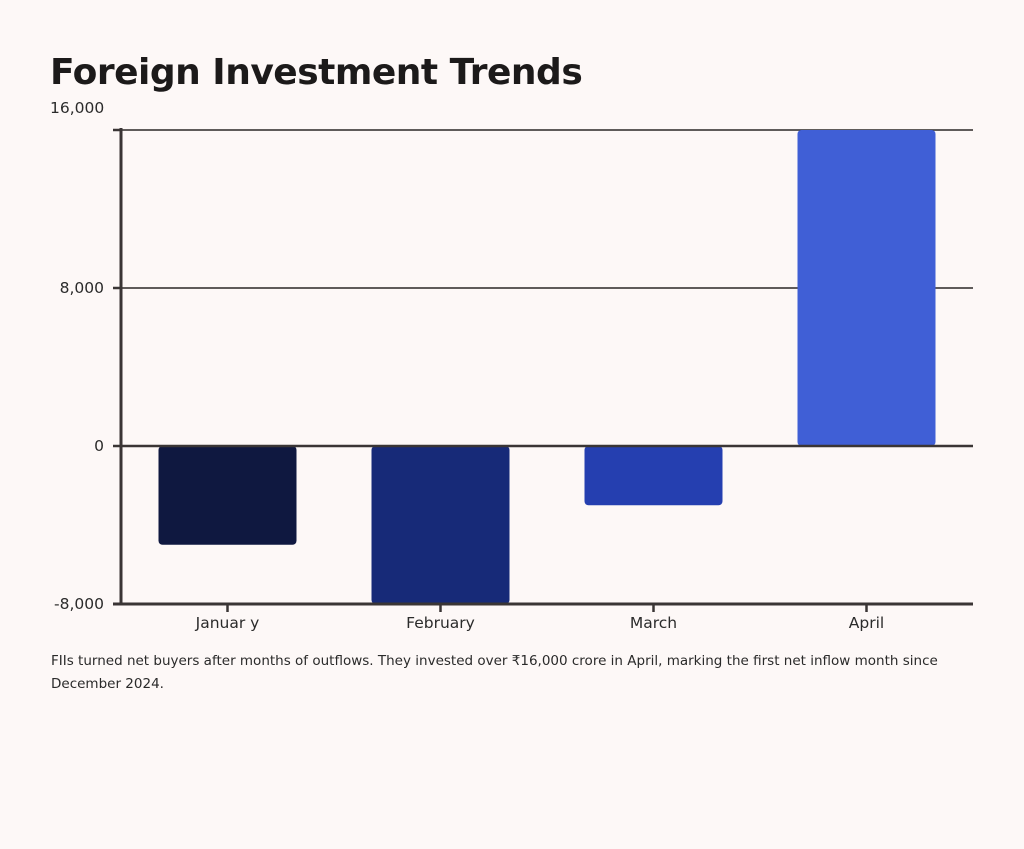 This screenshot has width=1024, height=849. Describe the element at coordinates (77, 356) in the screenshot. I see `y-tick-labels: -8,000 0 8,000 16,000` at that location.